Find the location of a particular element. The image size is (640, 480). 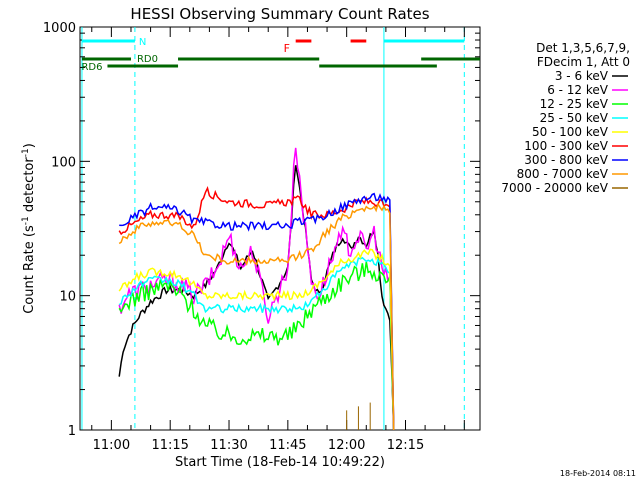

y-axis-label: Count Rate (s-1 detector-1) is located at coordinates (29, 228).